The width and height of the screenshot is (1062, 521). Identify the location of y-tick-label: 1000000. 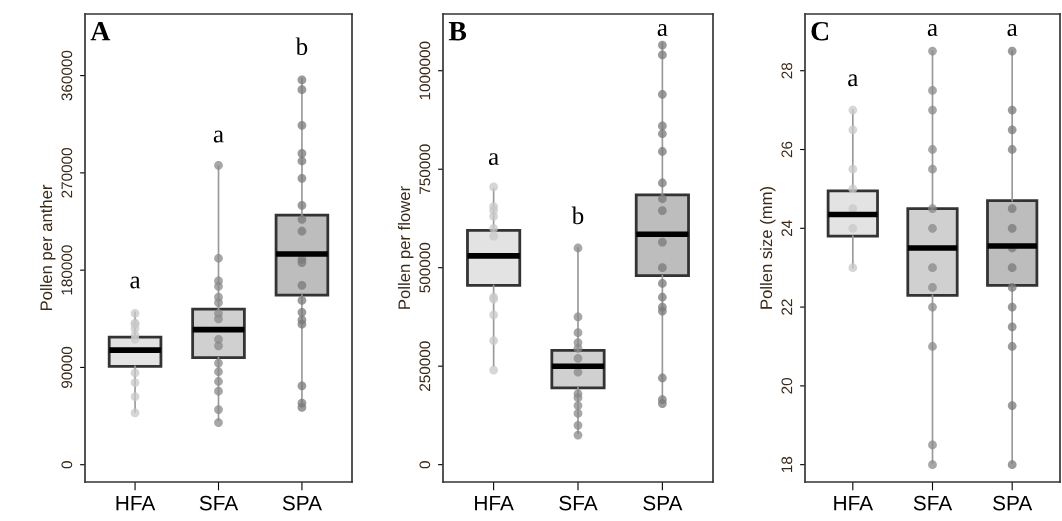
(425, 70).